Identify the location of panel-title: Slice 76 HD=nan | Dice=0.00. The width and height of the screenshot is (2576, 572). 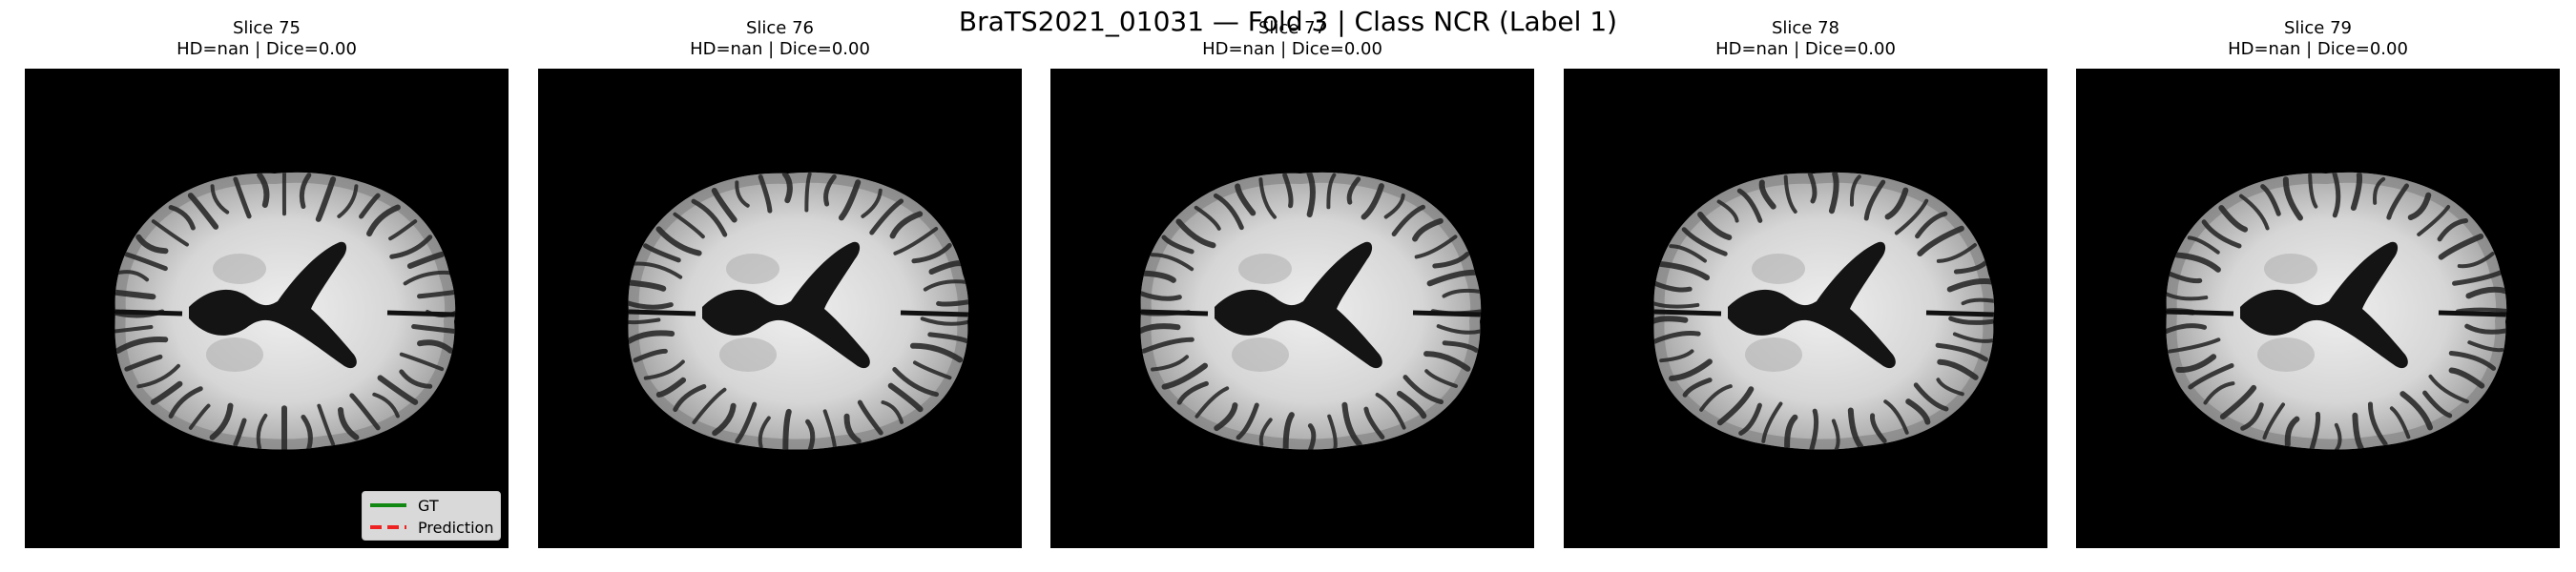
(780, 39).